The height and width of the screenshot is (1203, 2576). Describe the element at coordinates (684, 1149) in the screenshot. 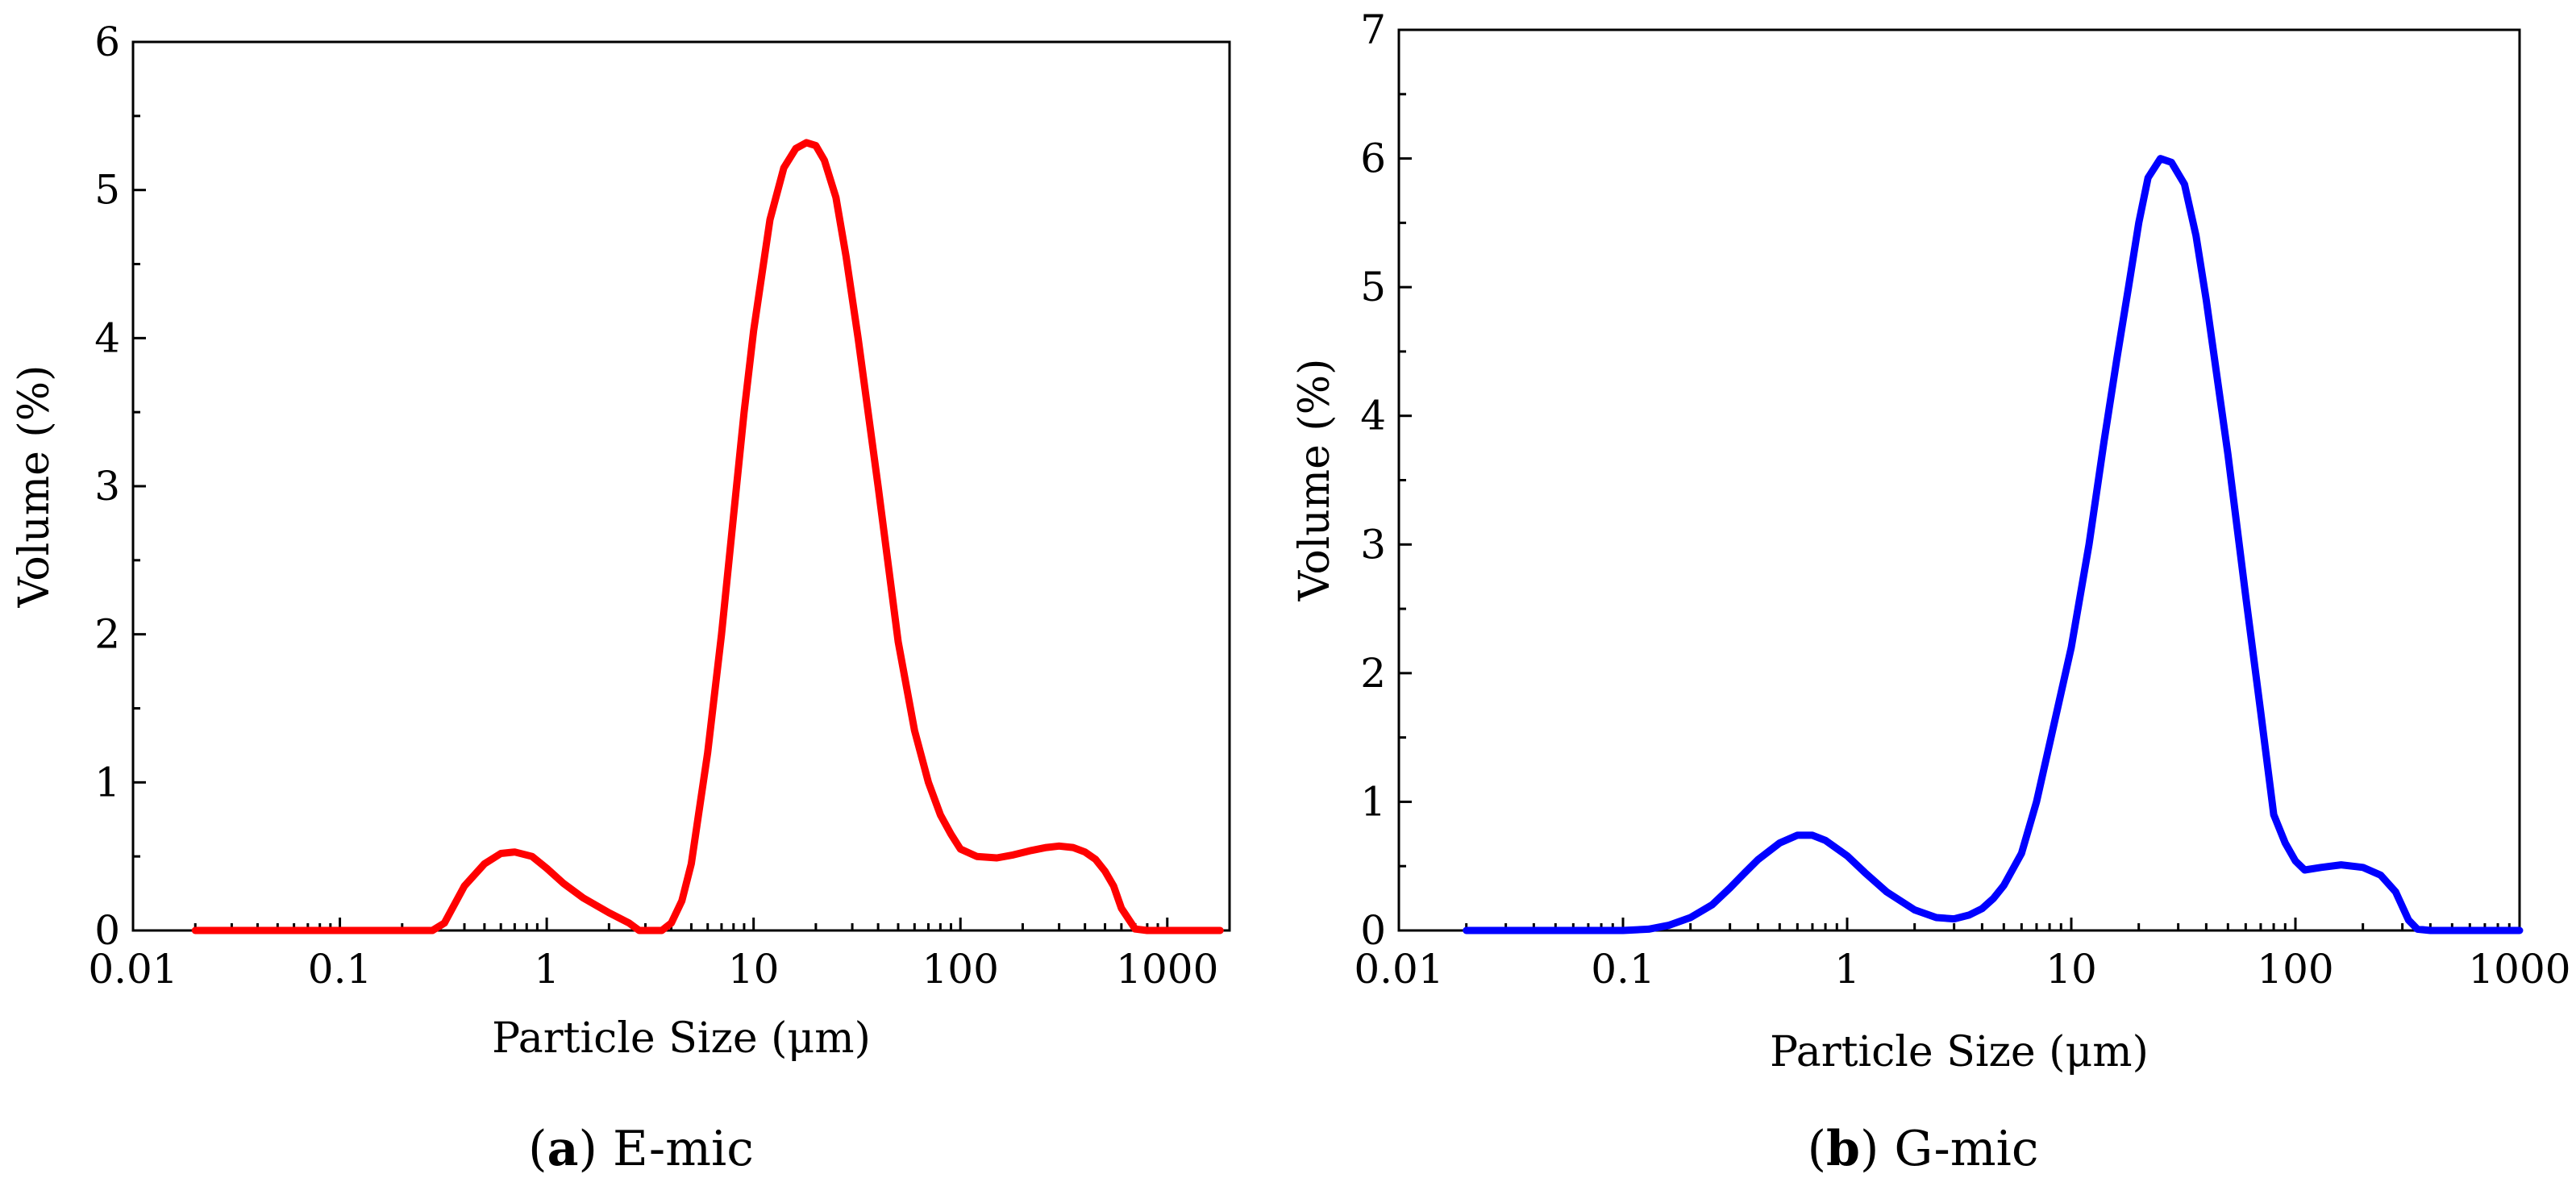

I see `panel-name-a: E-mic` at that location.